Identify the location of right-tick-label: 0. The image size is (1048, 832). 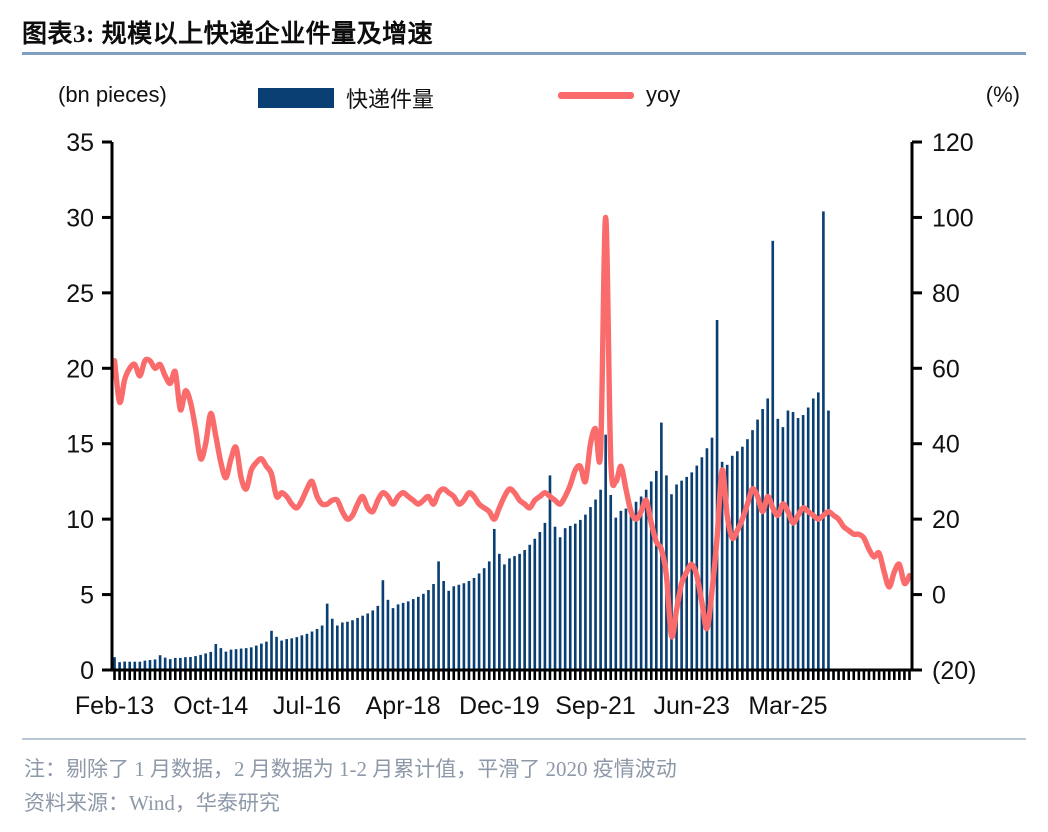
(939, 596).